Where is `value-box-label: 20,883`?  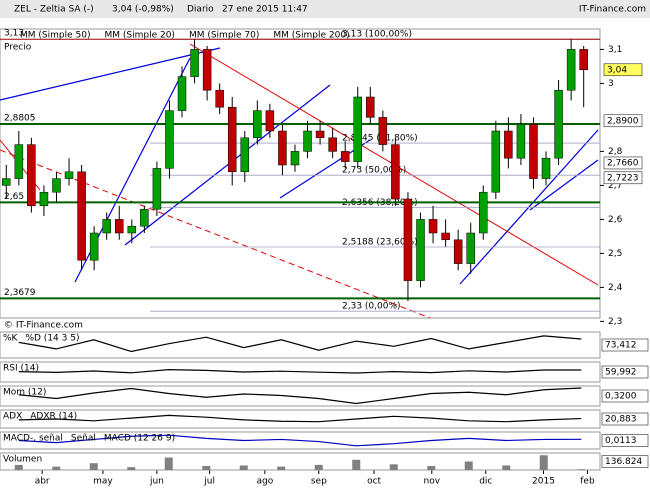 value-box-label: 20,883 is located at coordinates (621, 420).